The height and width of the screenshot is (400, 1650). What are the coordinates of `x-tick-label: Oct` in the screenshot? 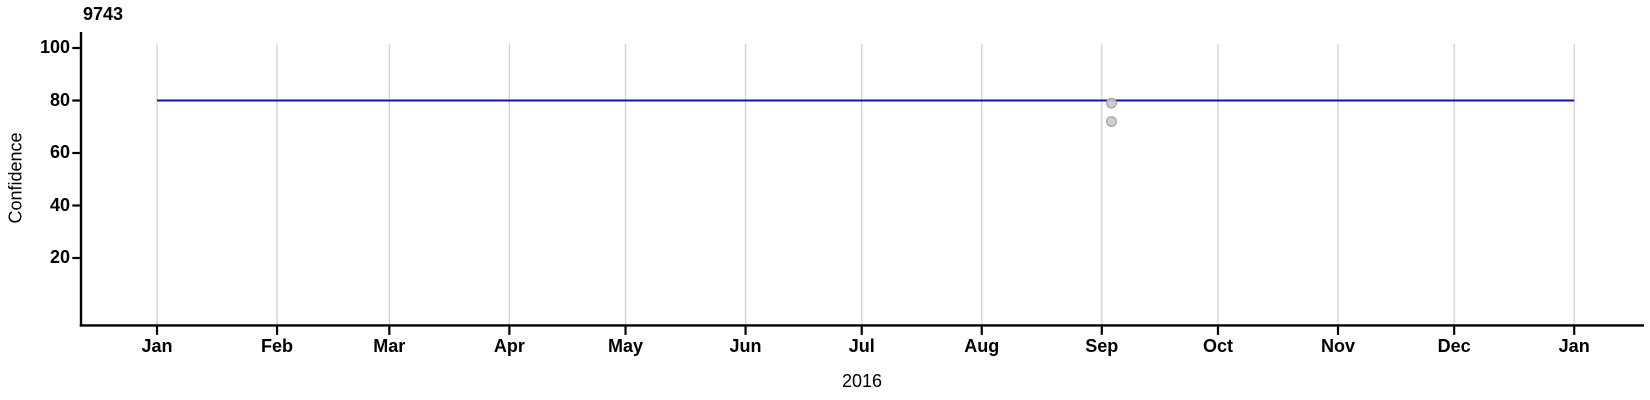 It's located at (1217, 346).